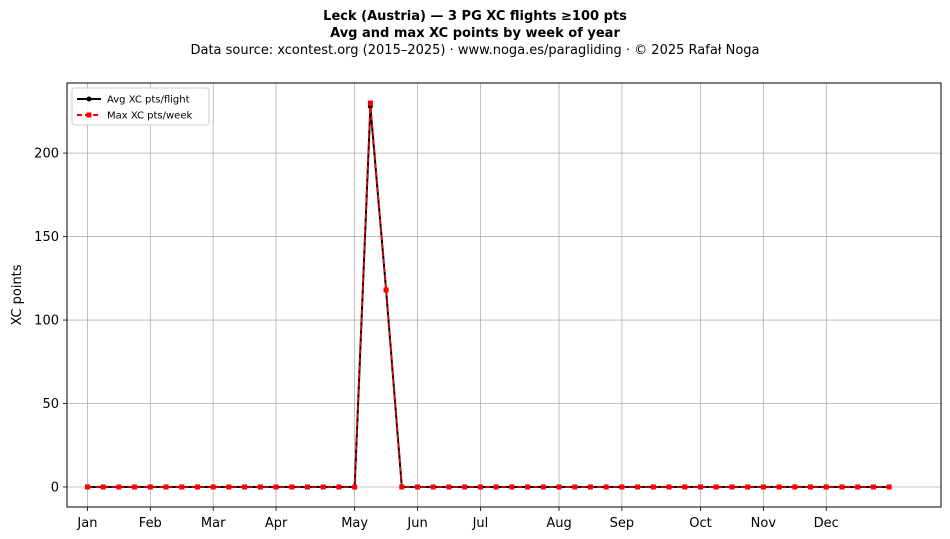 Image resolution: width=950 pixels, height=539 pixels. What do you see at coordinates (700, 523) in the screenshot?
I see `x-tick-label: Oct` at bounding box center [700, 523].